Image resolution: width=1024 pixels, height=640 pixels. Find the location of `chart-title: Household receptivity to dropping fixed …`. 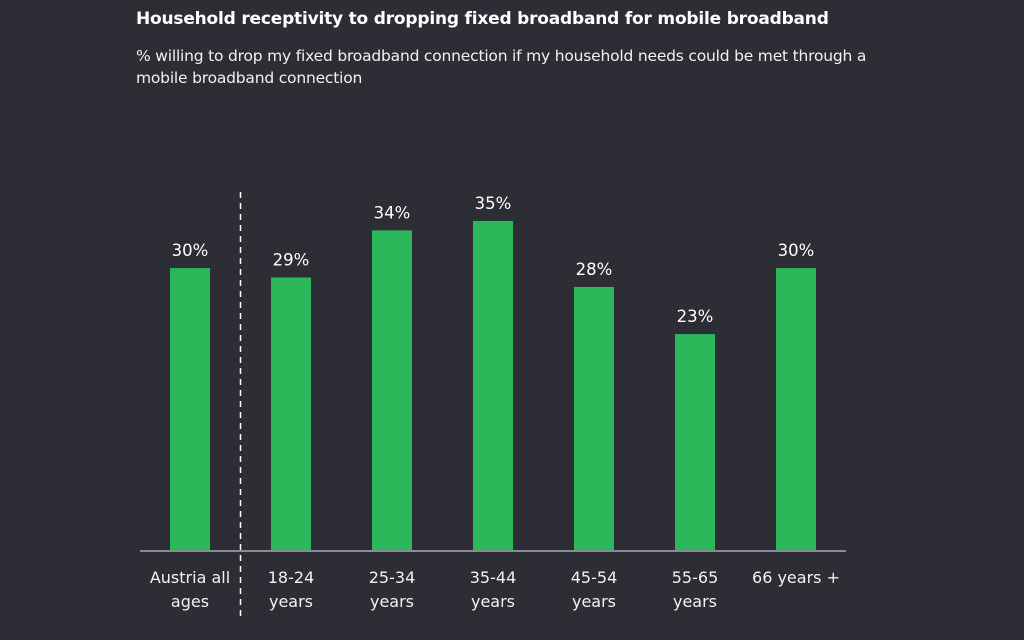

chart-title: Household receptivity to dropping fixed … is located at coordinates (482, 19).